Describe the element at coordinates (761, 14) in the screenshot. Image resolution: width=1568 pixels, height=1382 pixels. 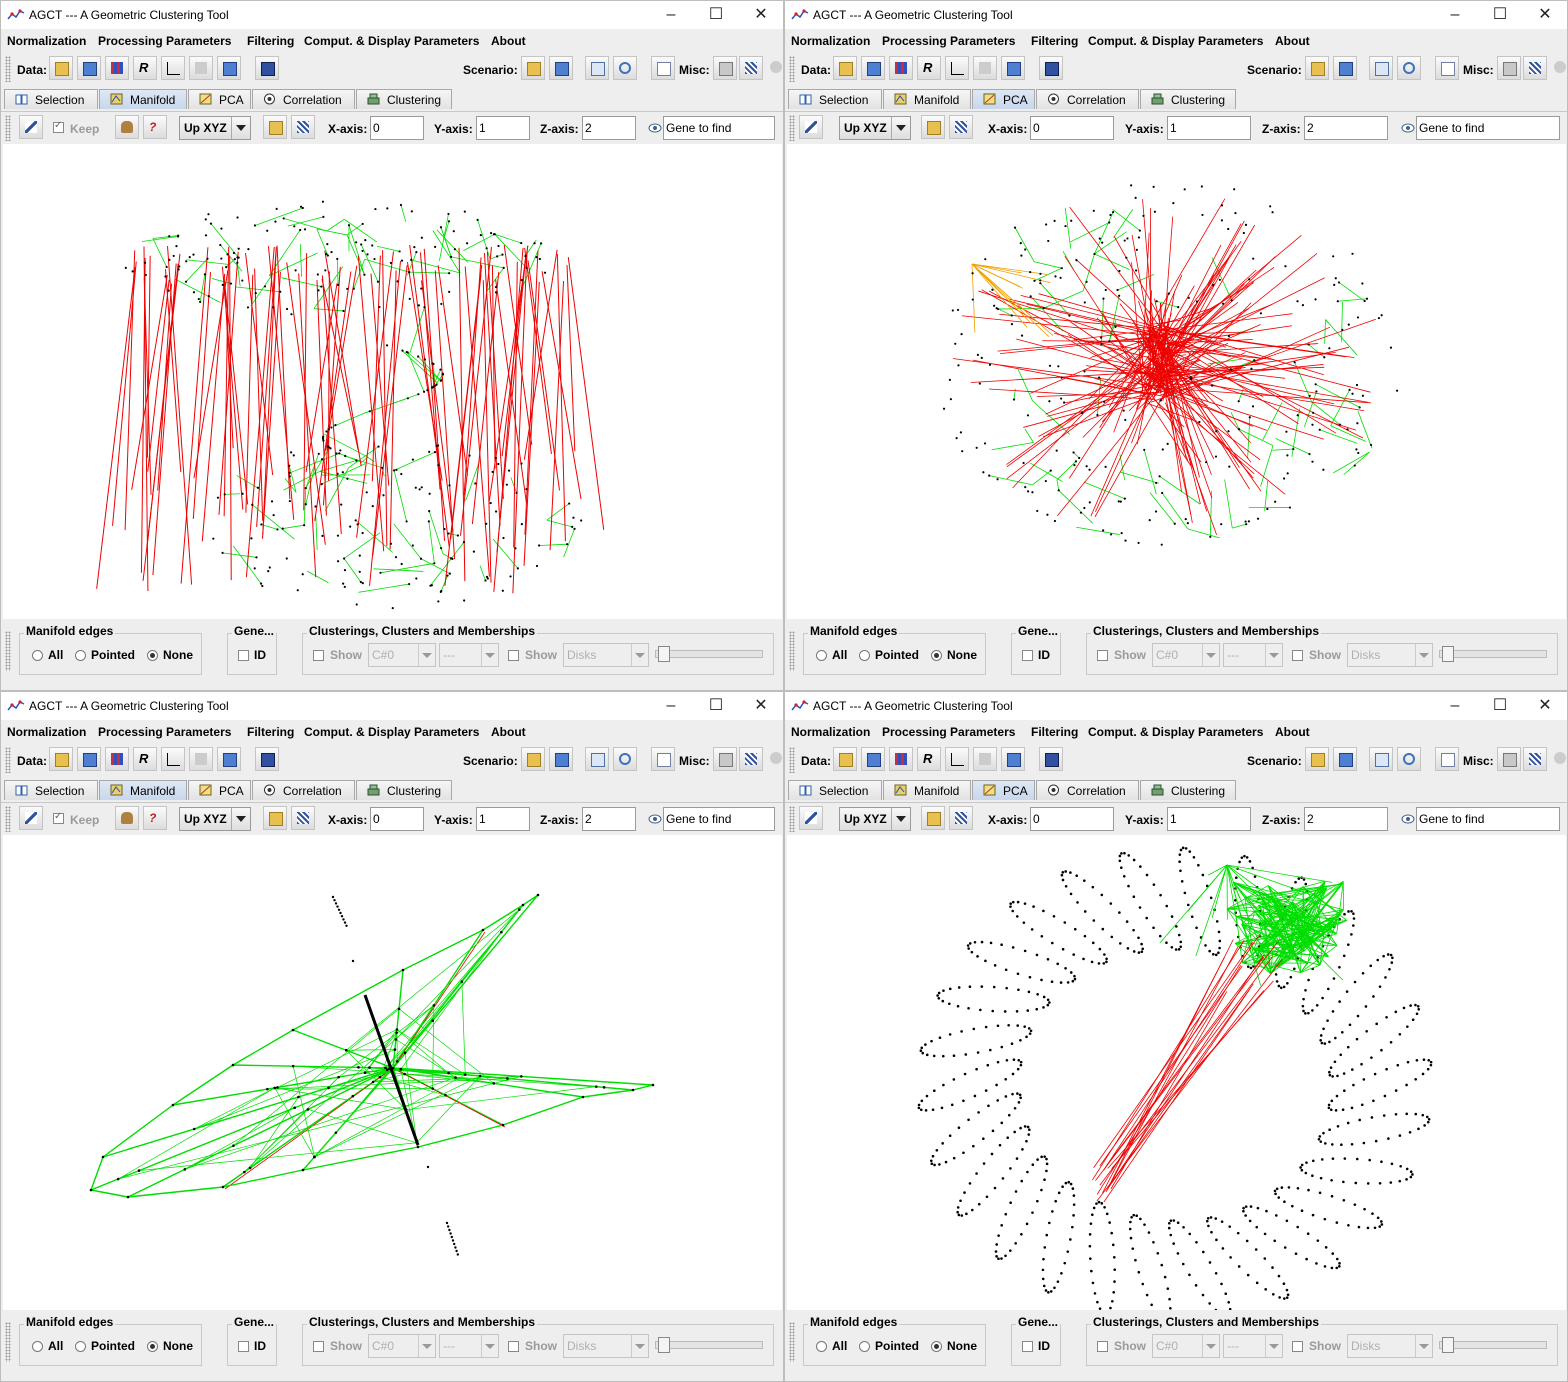
I see `close-icon: ✕` at that location.